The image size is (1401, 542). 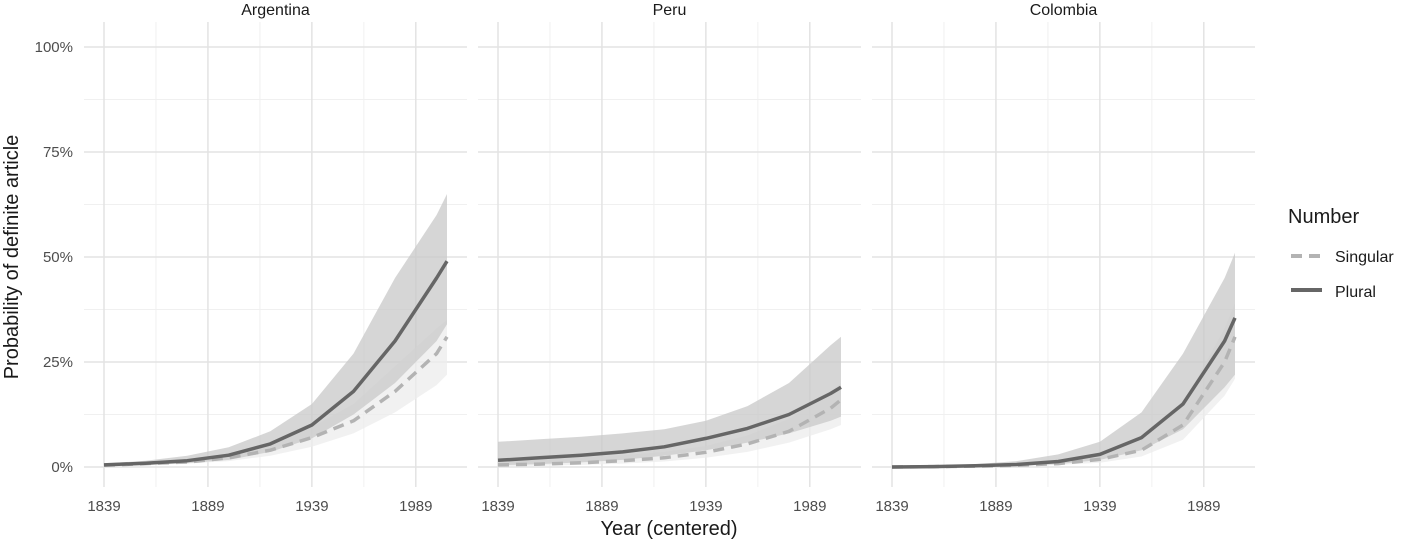 I want to click on panel-title: Peru, so click(x=670, y=10).